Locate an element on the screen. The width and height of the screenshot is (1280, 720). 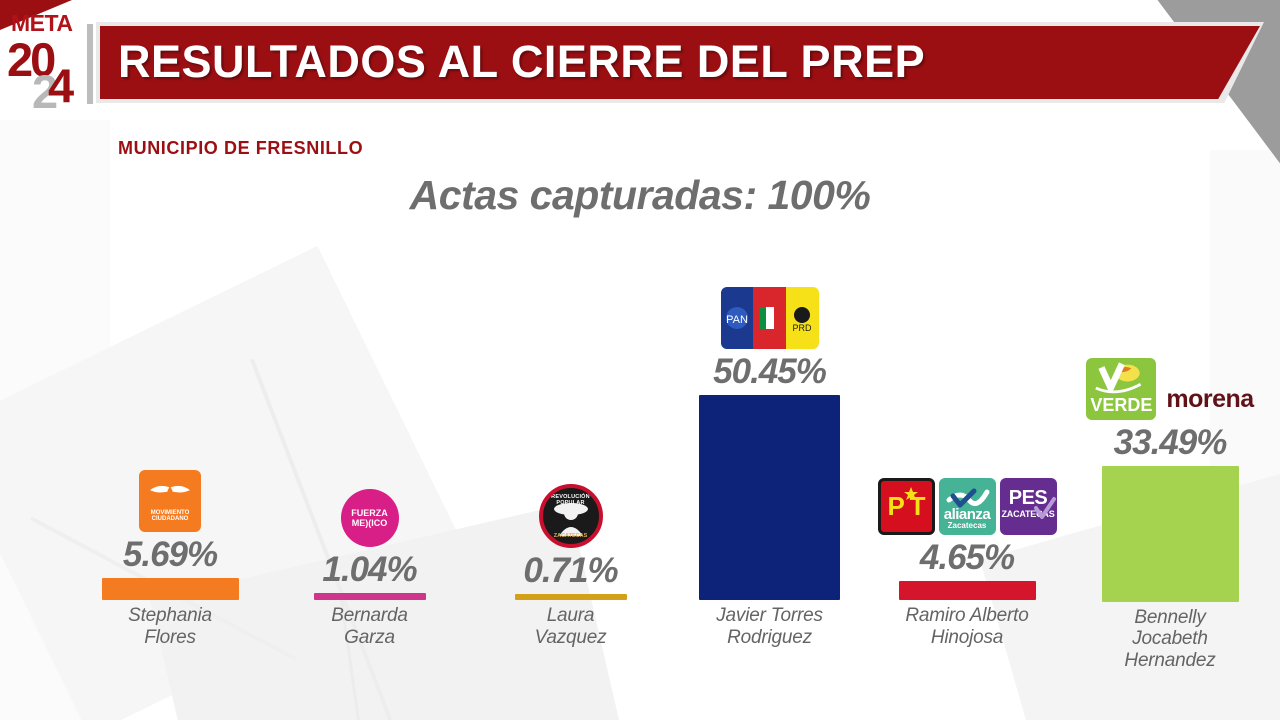
verde-label: VERDE is located at coordinates (1121, 405).